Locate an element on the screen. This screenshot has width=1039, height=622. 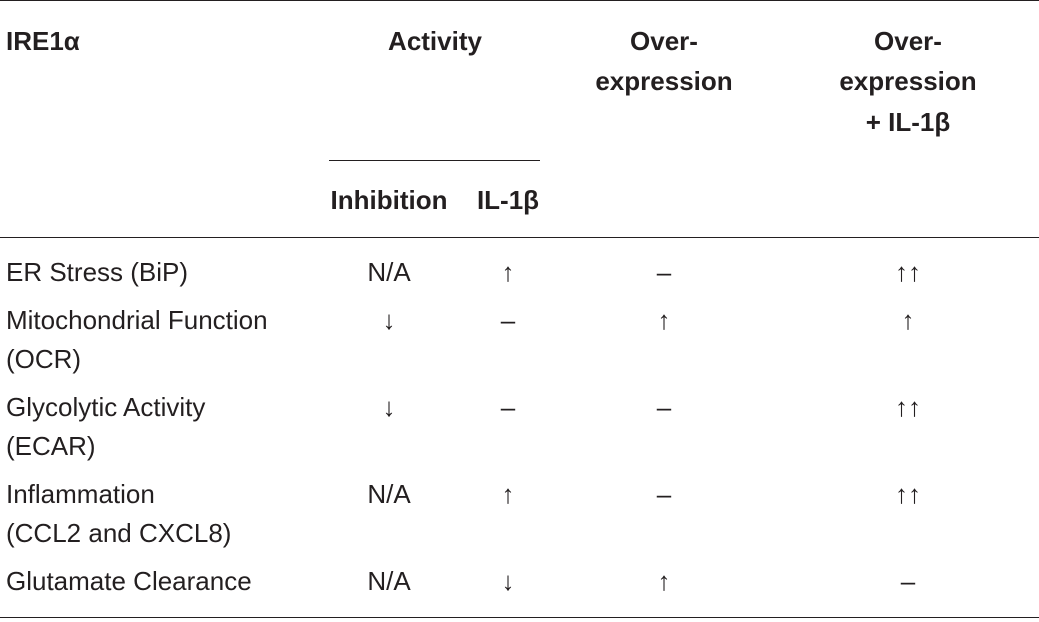
row-label: Inflammation is located at coordinates (80, 494).